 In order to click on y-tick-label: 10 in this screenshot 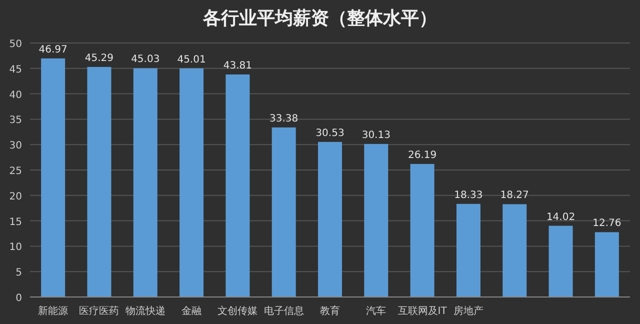, I will do `click(15, 248)`.